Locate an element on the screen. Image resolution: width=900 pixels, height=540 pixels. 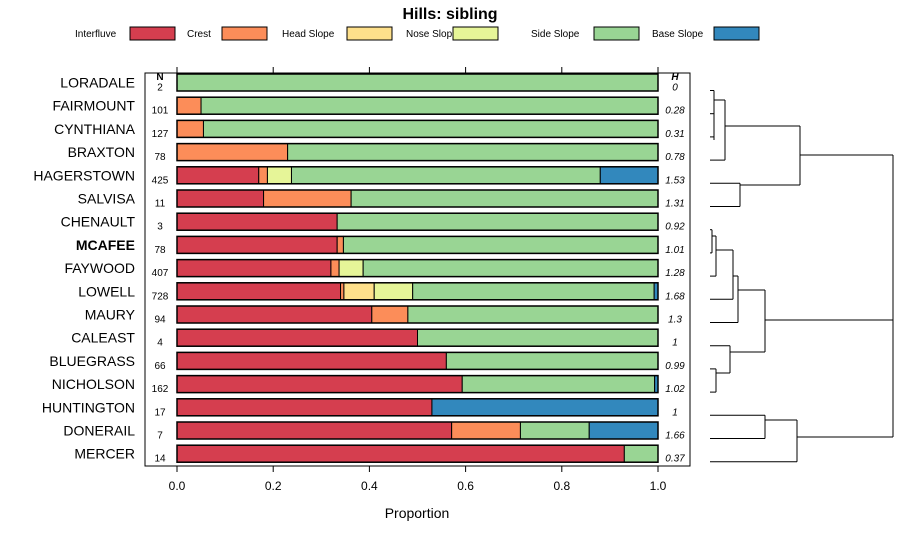
h-value: 0.78 is located at coordinates (675, 157).